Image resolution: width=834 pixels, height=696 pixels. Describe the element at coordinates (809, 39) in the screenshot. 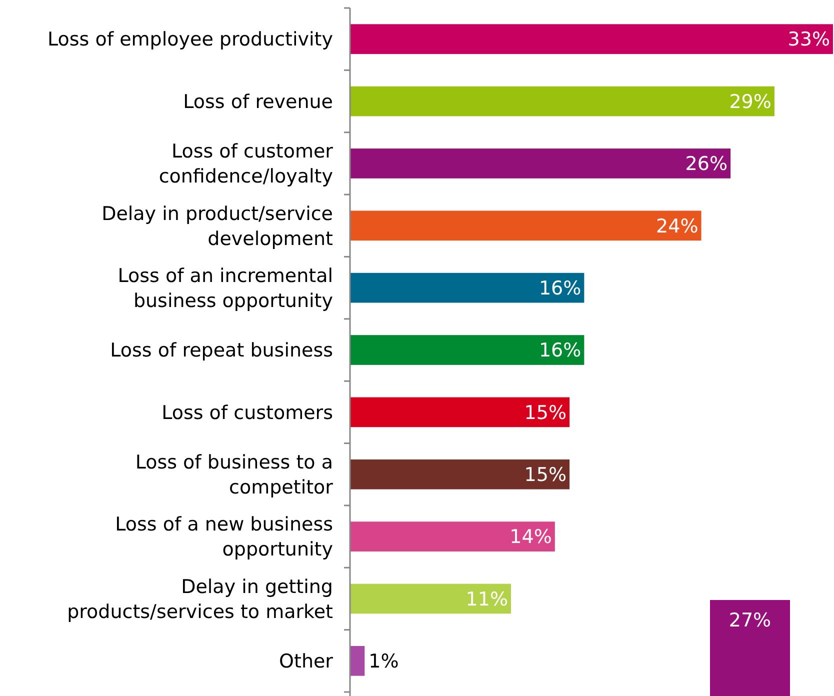

I see `data-label: 33%` at that location.